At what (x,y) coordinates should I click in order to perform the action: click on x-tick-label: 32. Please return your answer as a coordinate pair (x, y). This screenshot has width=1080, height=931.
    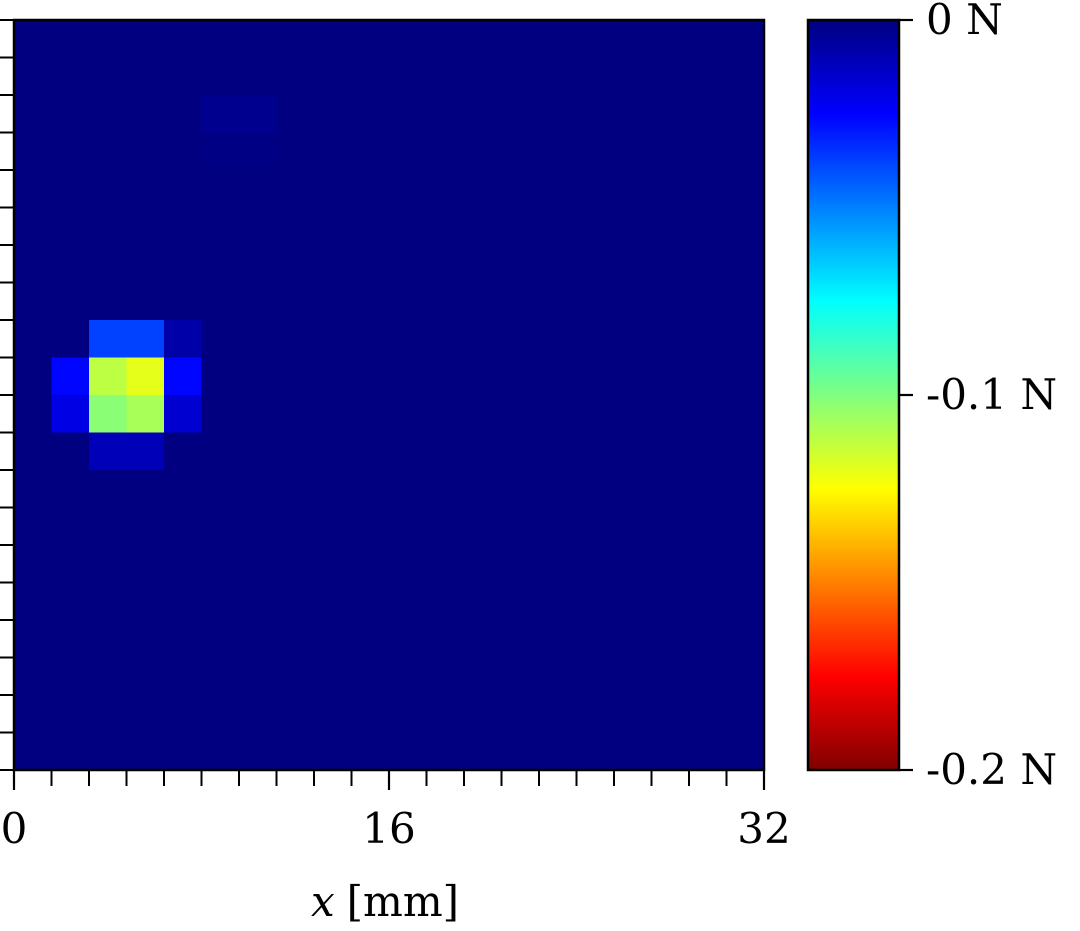
    Looking at the image, I should click on (763, 828).